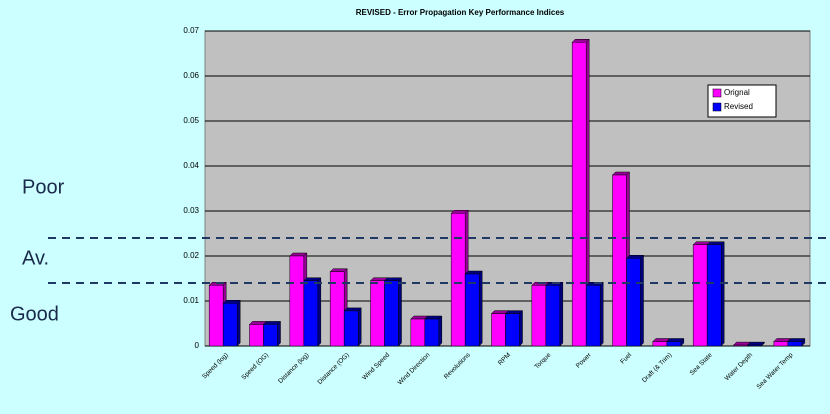  I want to click on x-tick-label: Speed (log), so click(215, 366).